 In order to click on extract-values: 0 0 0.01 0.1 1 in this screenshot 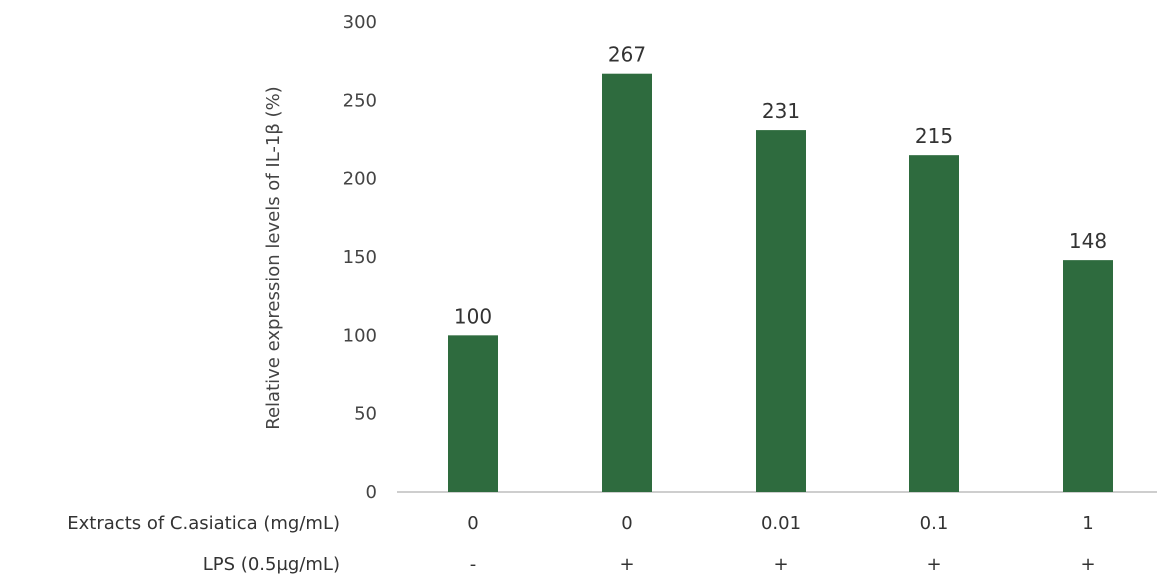, I will do `click(780, 523)`.